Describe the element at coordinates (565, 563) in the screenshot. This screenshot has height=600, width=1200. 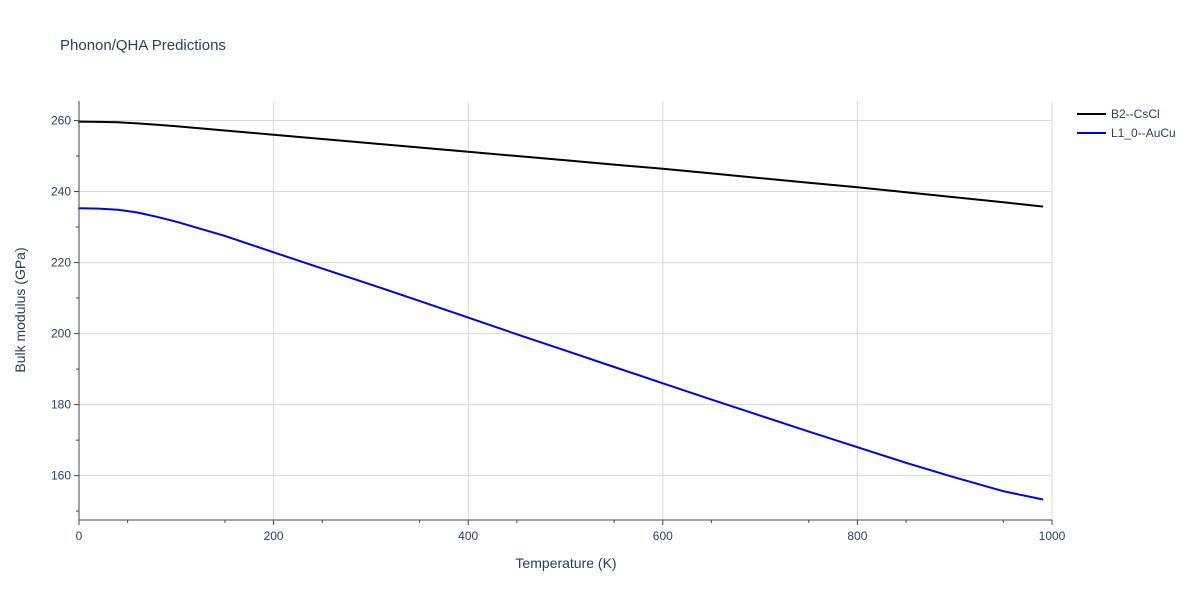
I see `x-axis-title: Temperature (K)` at that location.